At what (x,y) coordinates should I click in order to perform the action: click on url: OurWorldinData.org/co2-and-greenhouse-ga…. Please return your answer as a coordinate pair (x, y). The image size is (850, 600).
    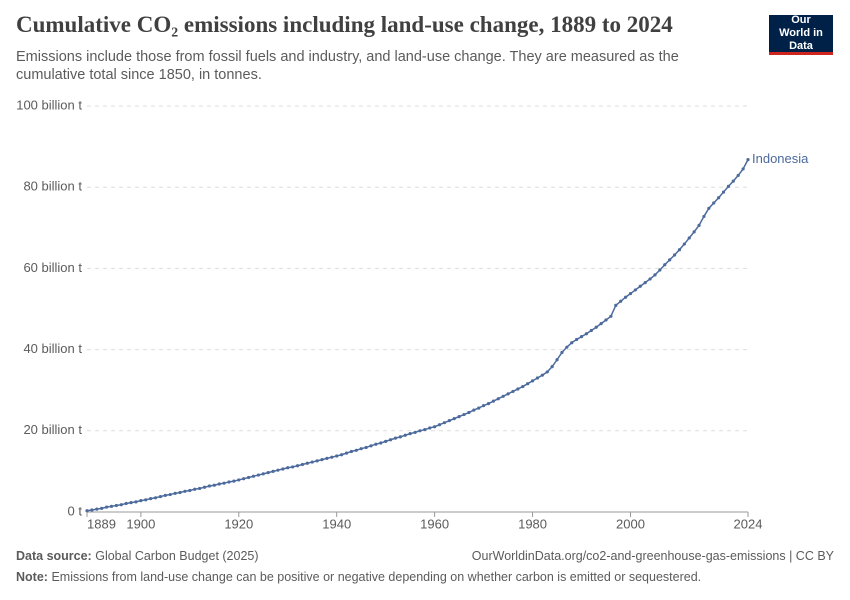
    Looking at the image, I should click on (652, 556).